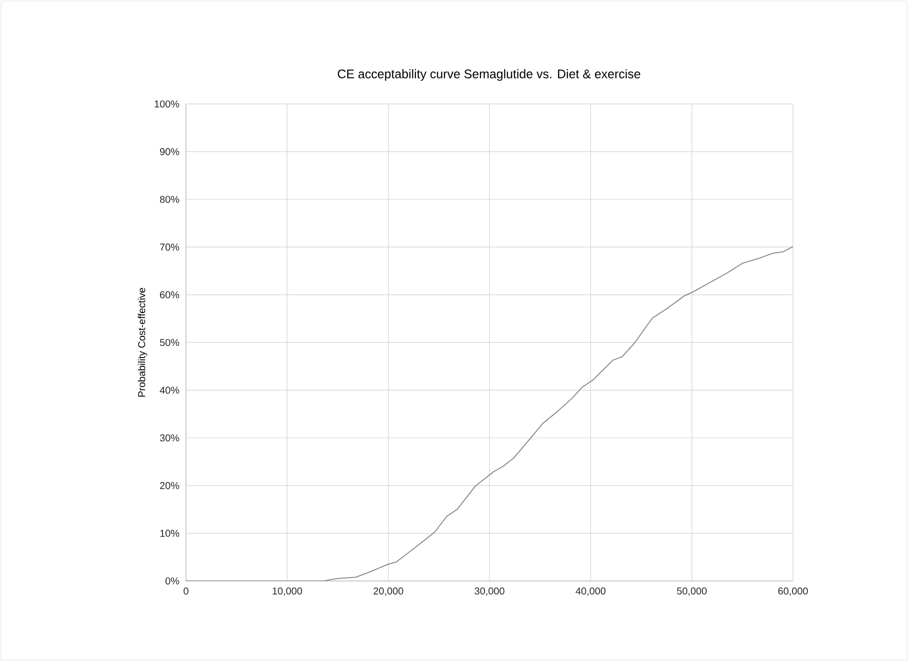 The image size is (908, 661). What do you see at coordinates (489, 591) in the screenshot?
I see `x-tick-label: 30,000` at bounding box center [489, 591].